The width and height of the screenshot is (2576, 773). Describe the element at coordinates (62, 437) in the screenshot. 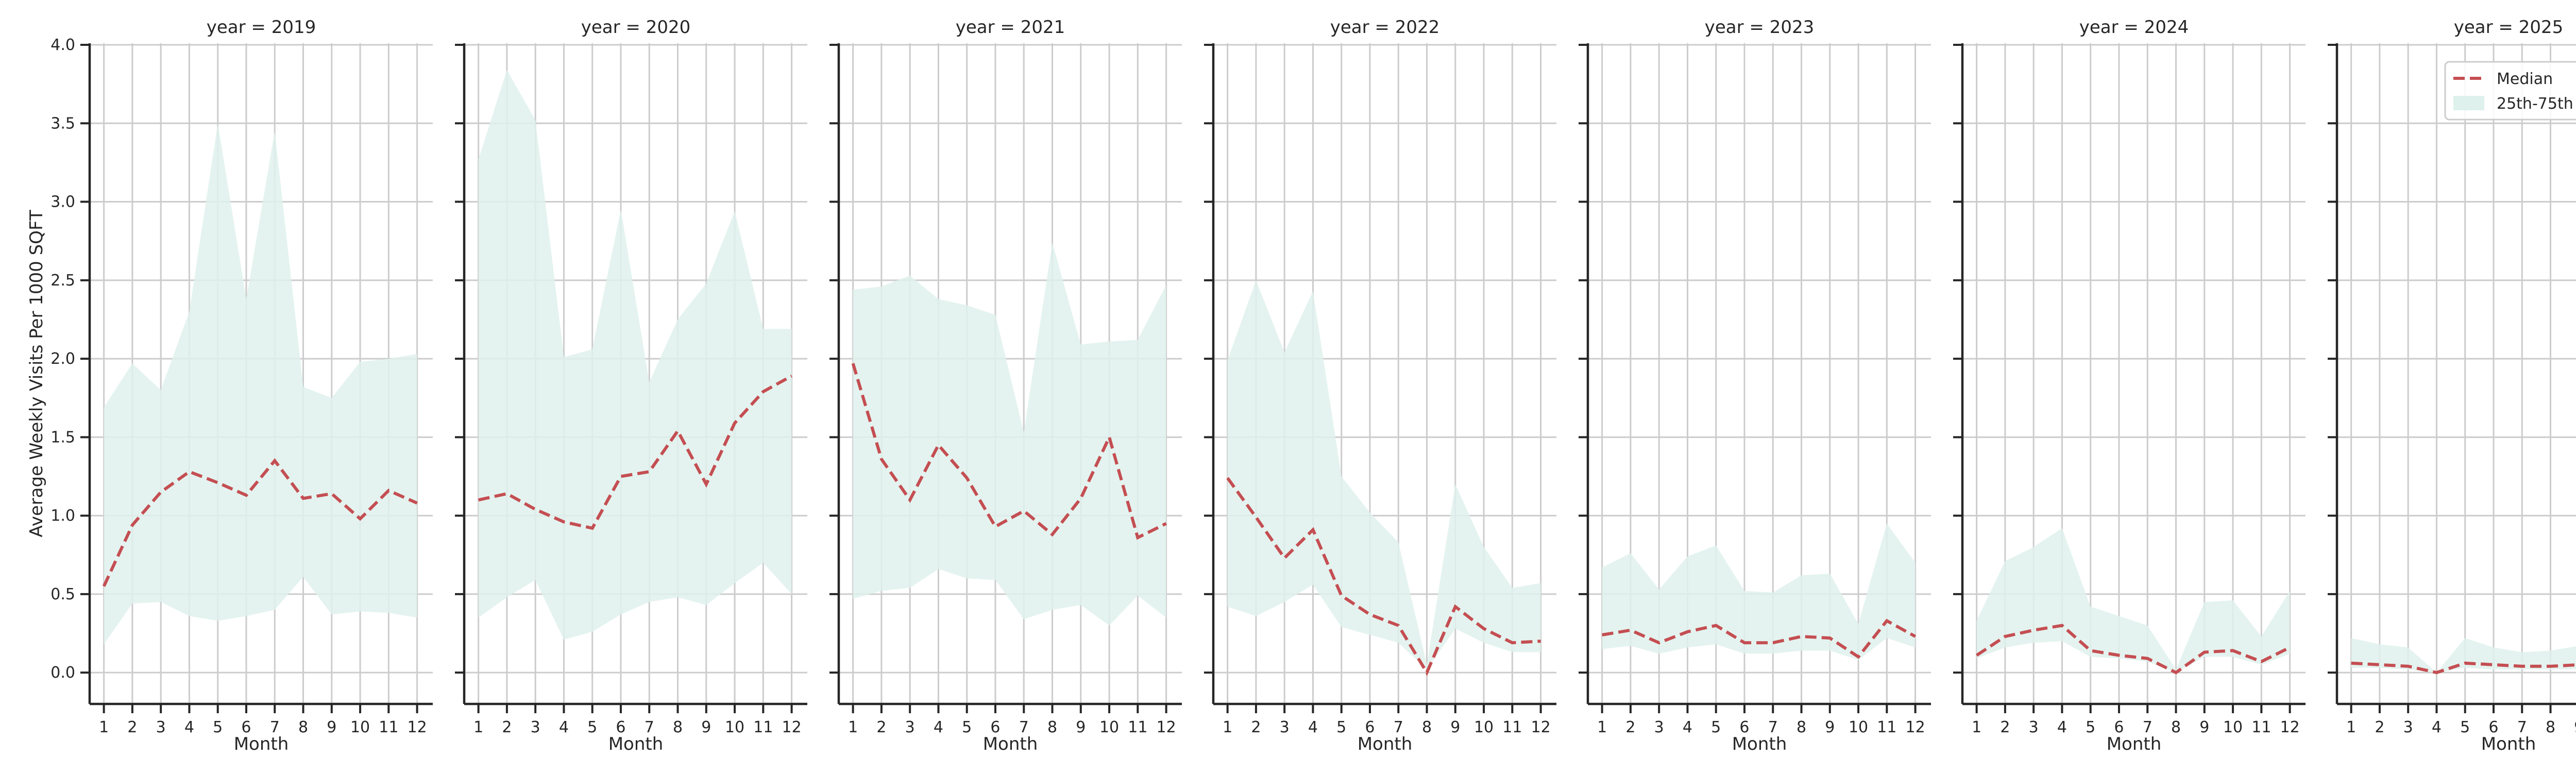

I see `y-tick-label: 1.5` at that location.